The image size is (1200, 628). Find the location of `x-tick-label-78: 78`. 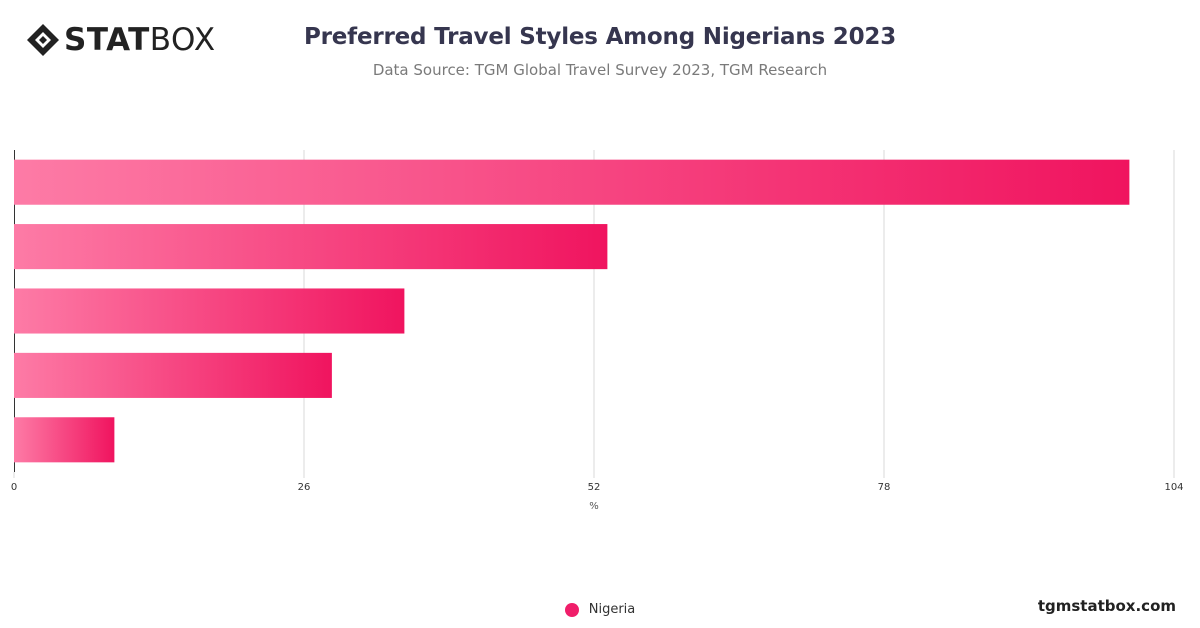

x-tick-label-78: 78 is located at coordinates (884, 487).